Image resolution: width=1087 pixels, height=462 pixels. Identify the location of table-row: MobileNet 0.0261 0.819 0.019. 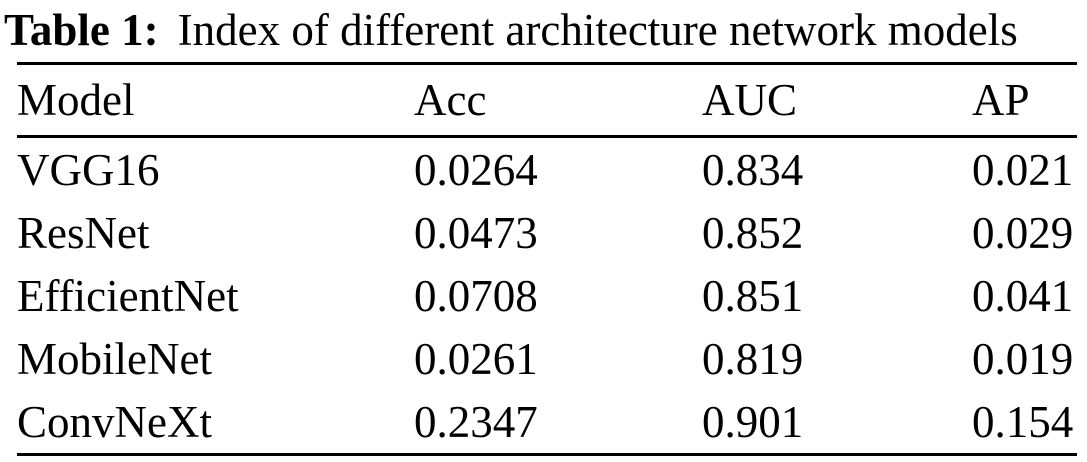
(547, 358).